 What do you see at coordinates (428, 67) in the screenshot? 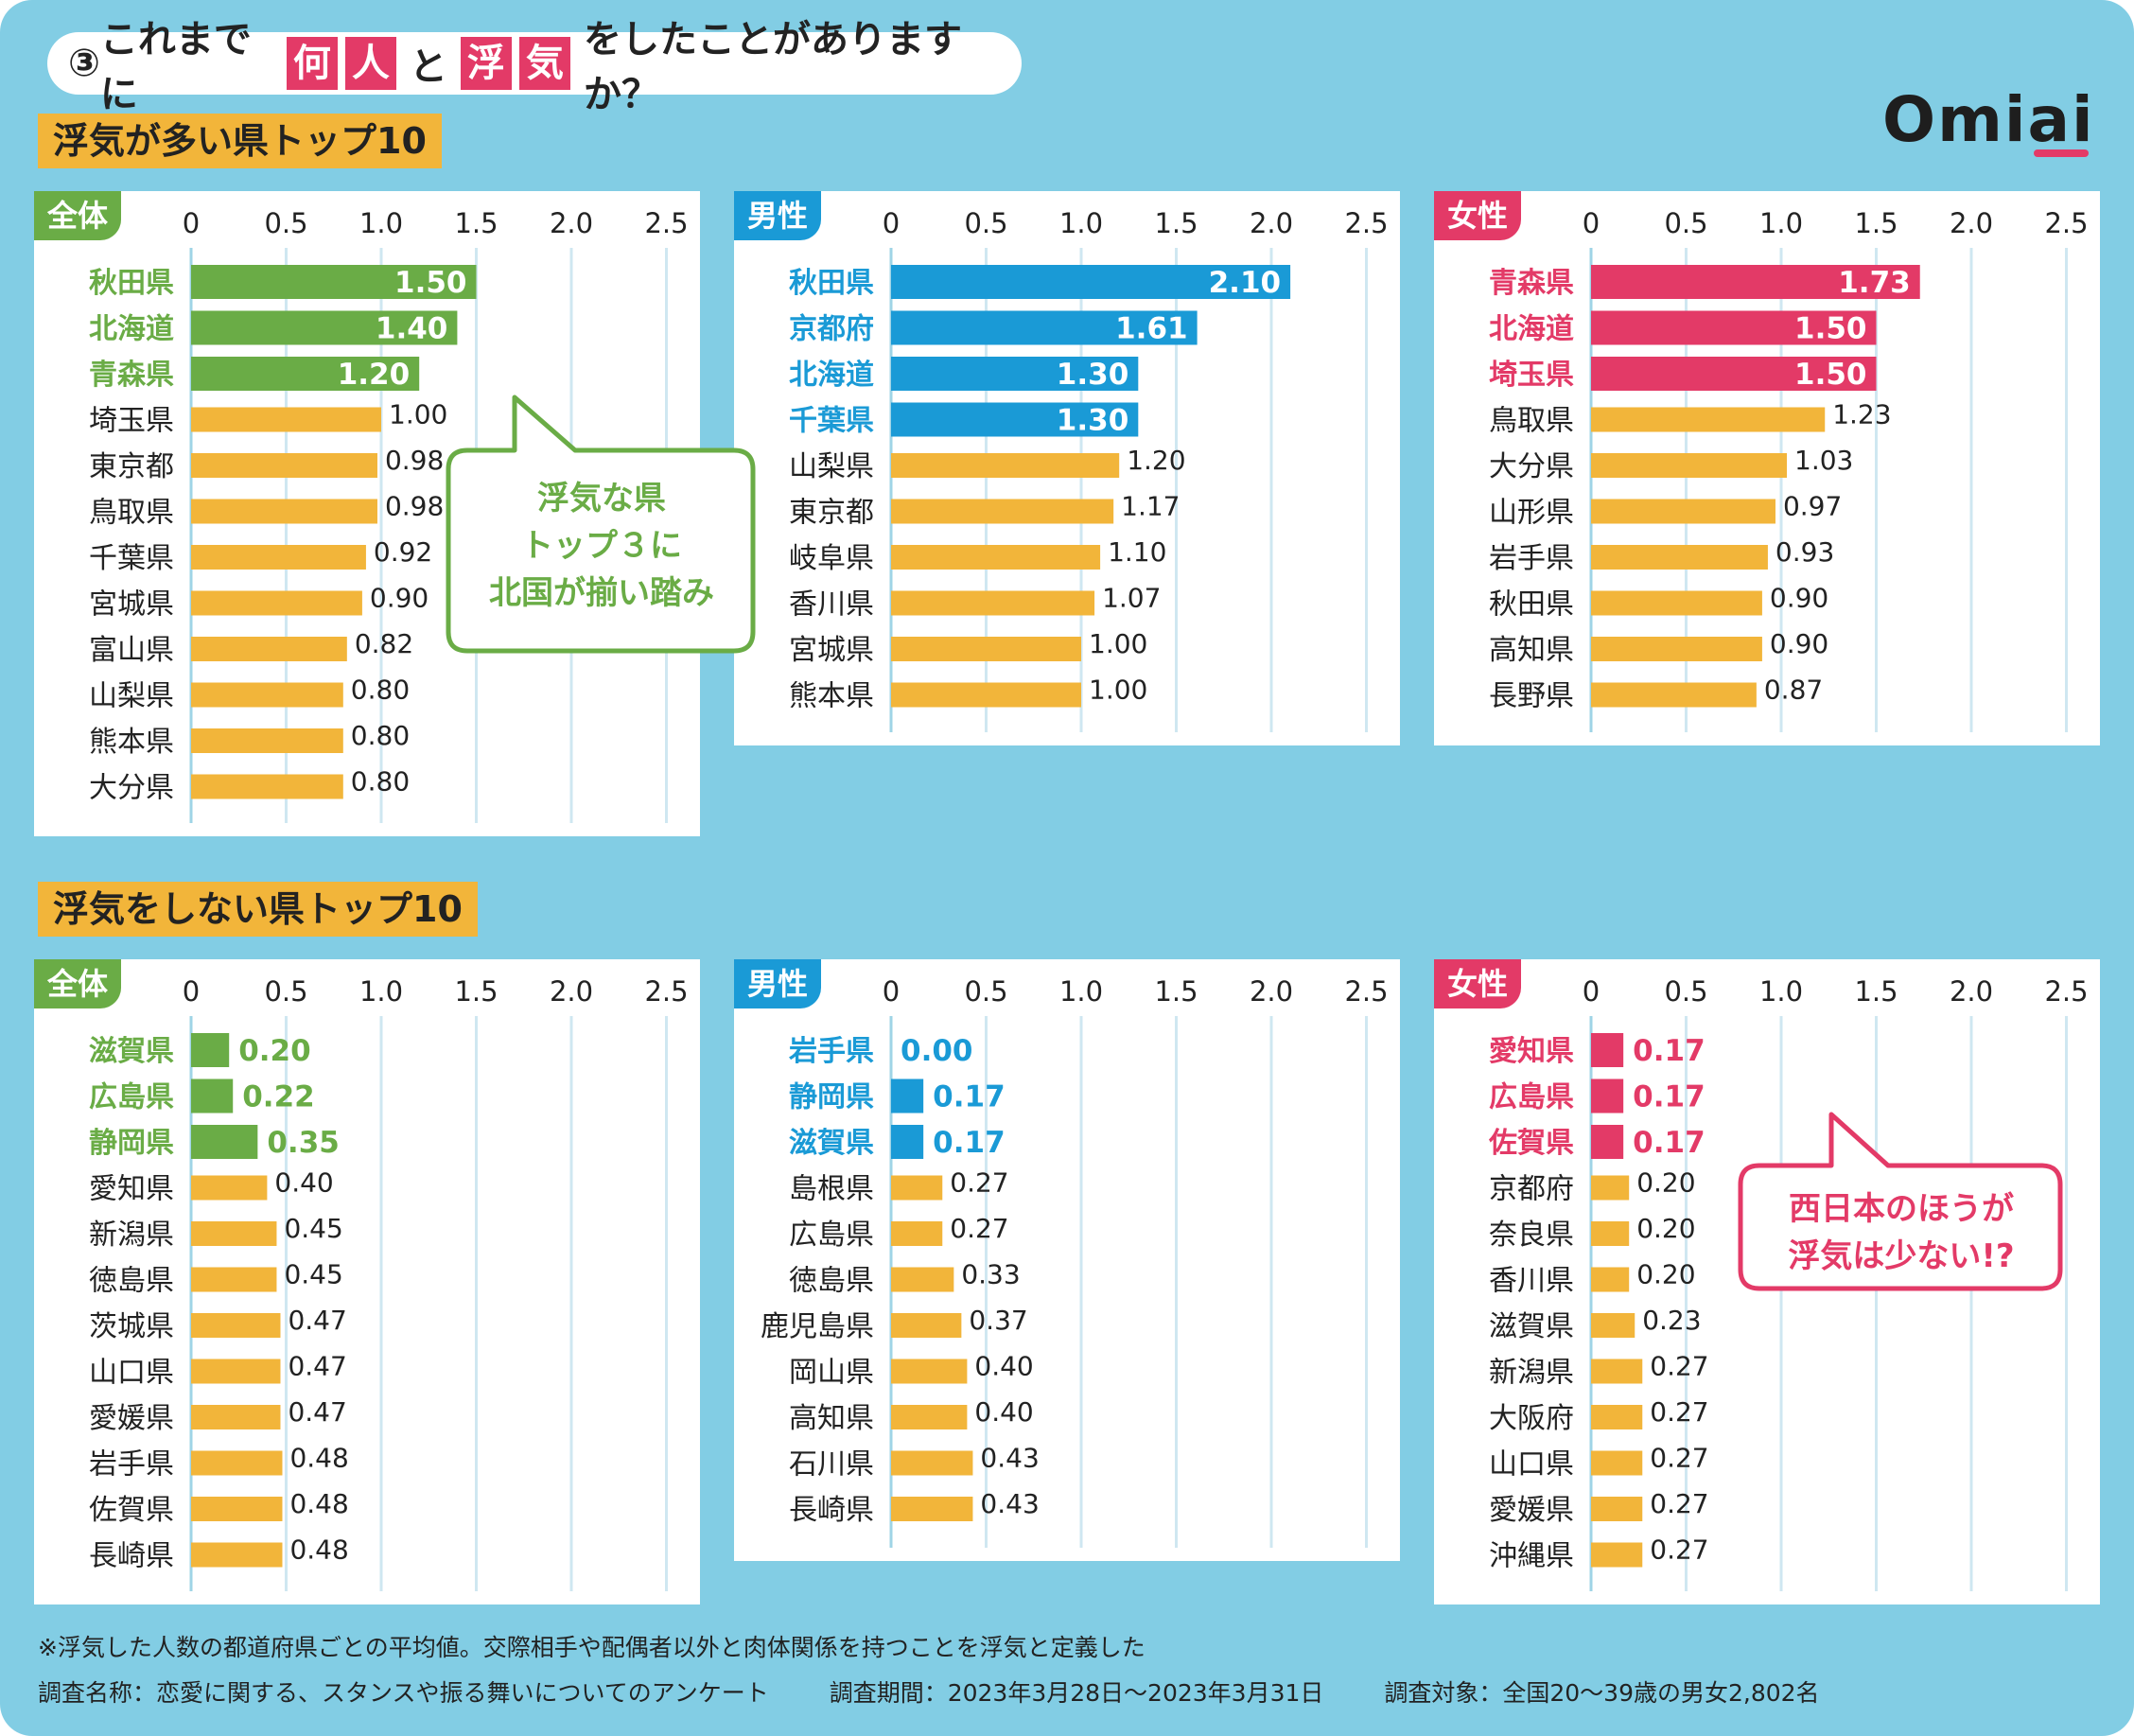
I see `title-mid: と` at bounding box center [428, 67].